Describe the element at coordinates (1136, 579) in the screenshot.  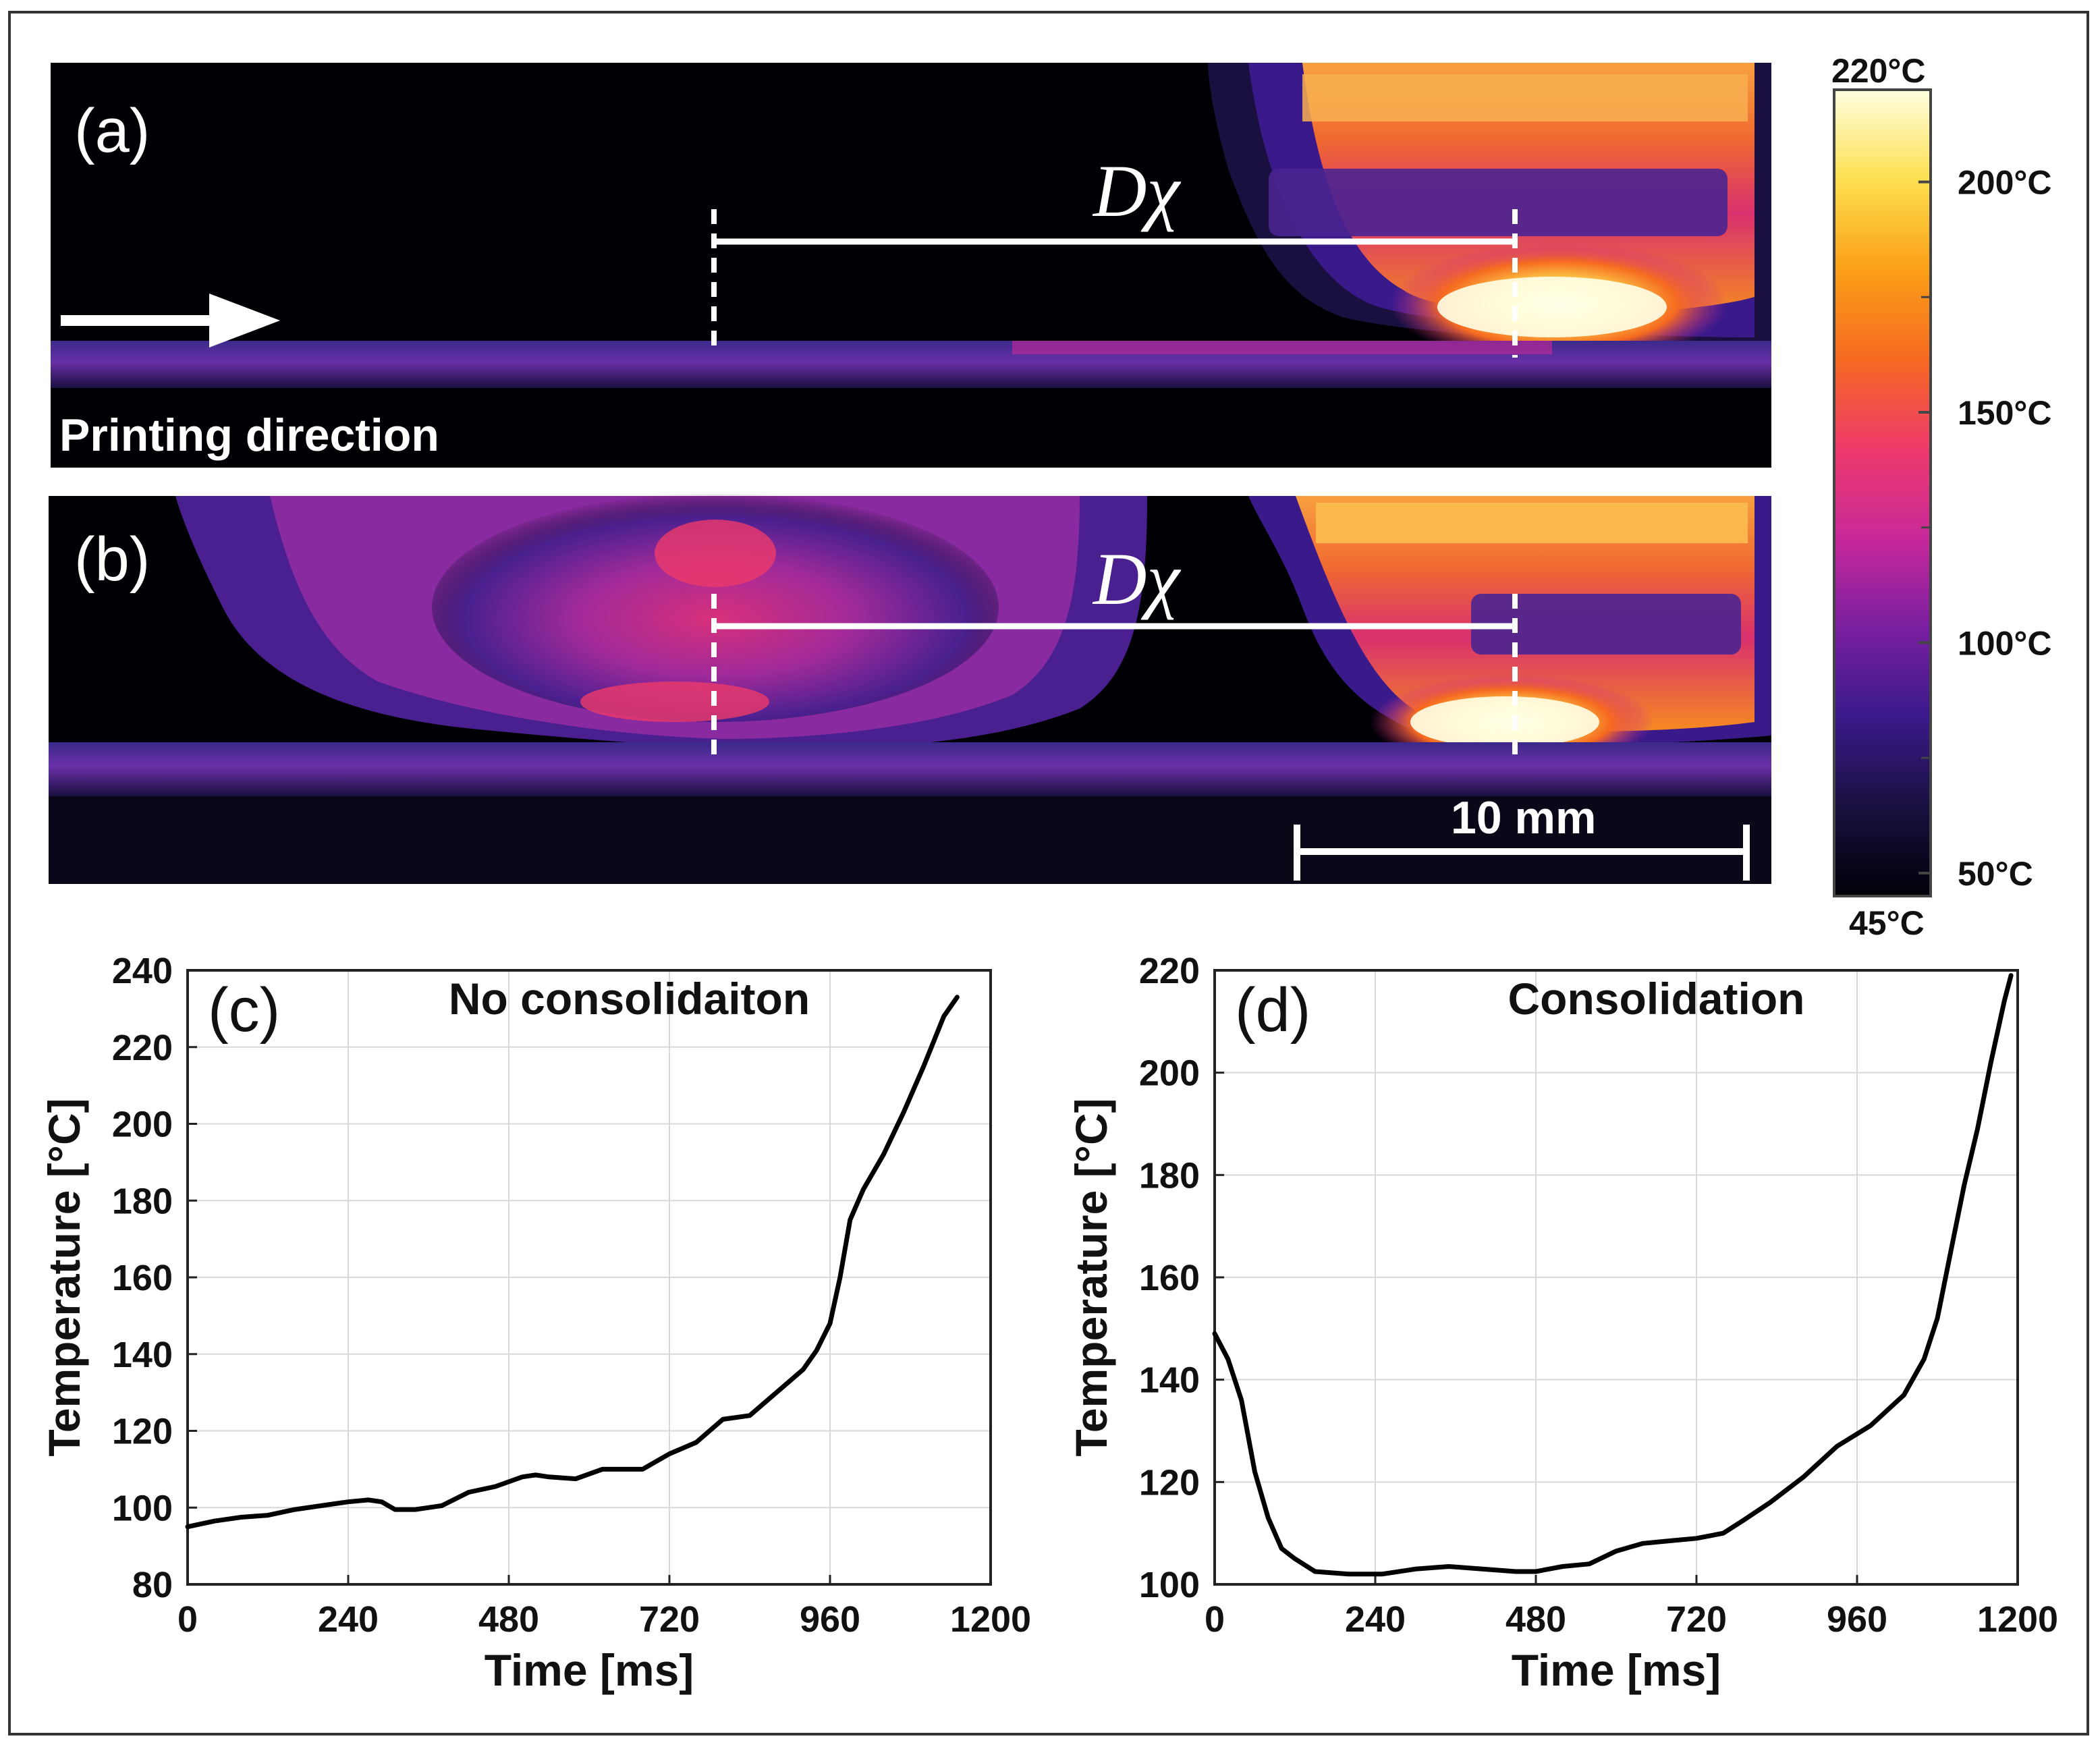
I see `dx-label-b: Dχ` at that location.